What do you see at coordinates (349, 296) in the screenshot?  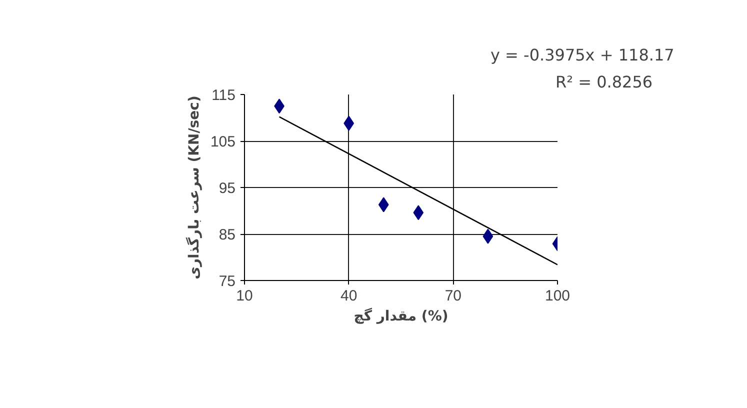 I see `x-tick-label: 40` at bounding box center [349, 296].